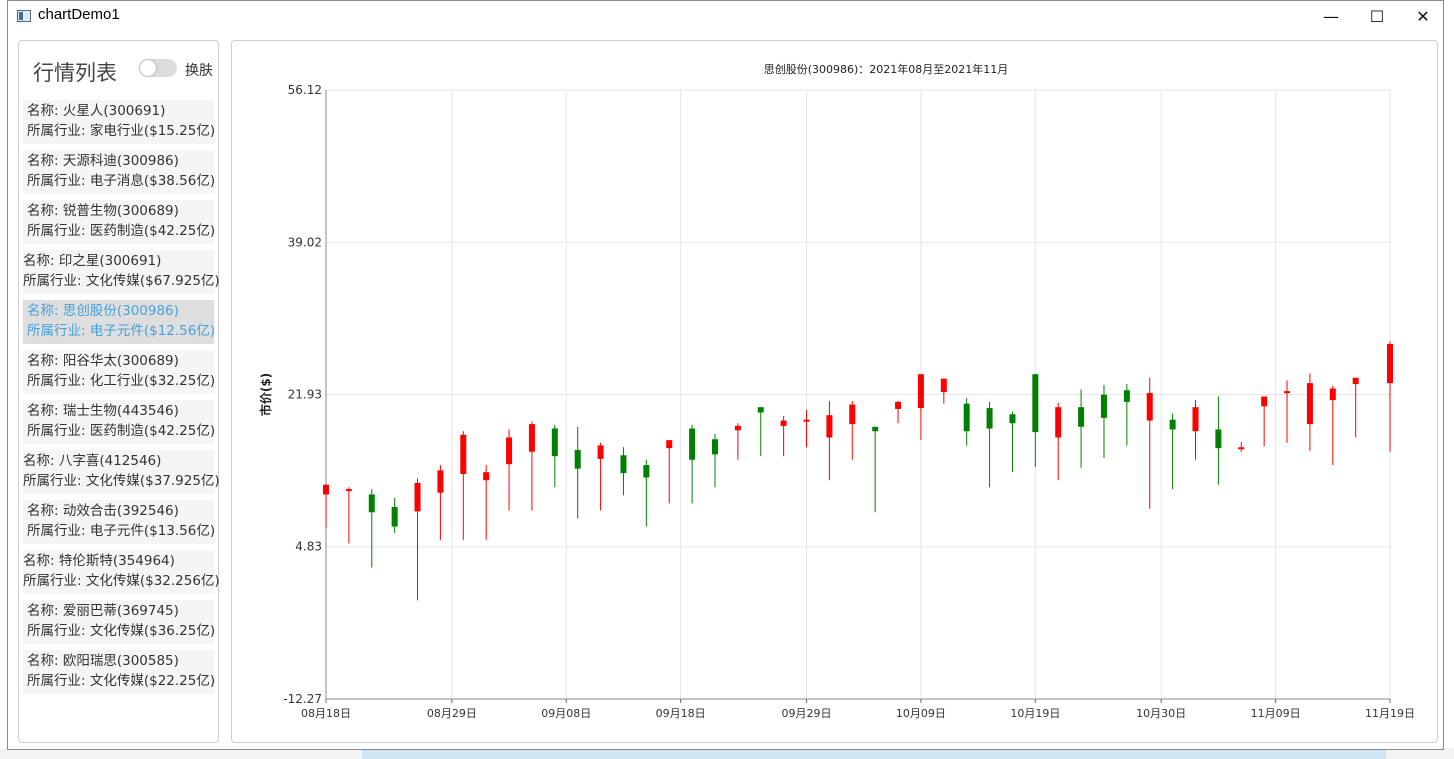  What do you see at coordinates (305, 242) in the screenshot?
I see `y-tick-label: 39.02` at bounding box center [305, 242].